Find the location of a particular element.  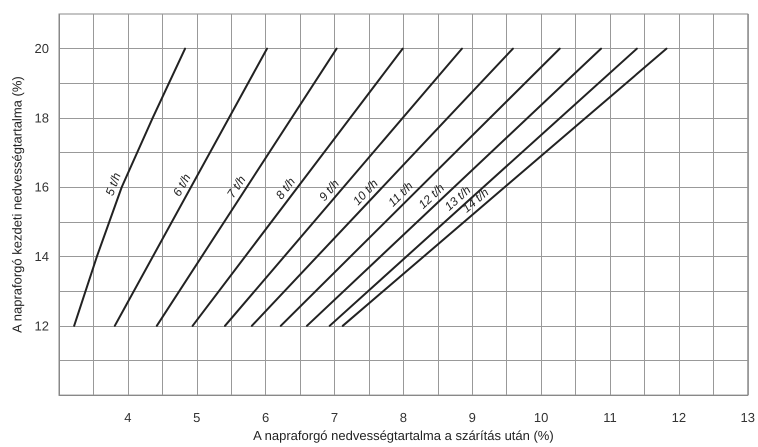

x-axis-title: A napraforgó nedvességtartalma a szárítás után (%) is located at coordinates (403, 435).